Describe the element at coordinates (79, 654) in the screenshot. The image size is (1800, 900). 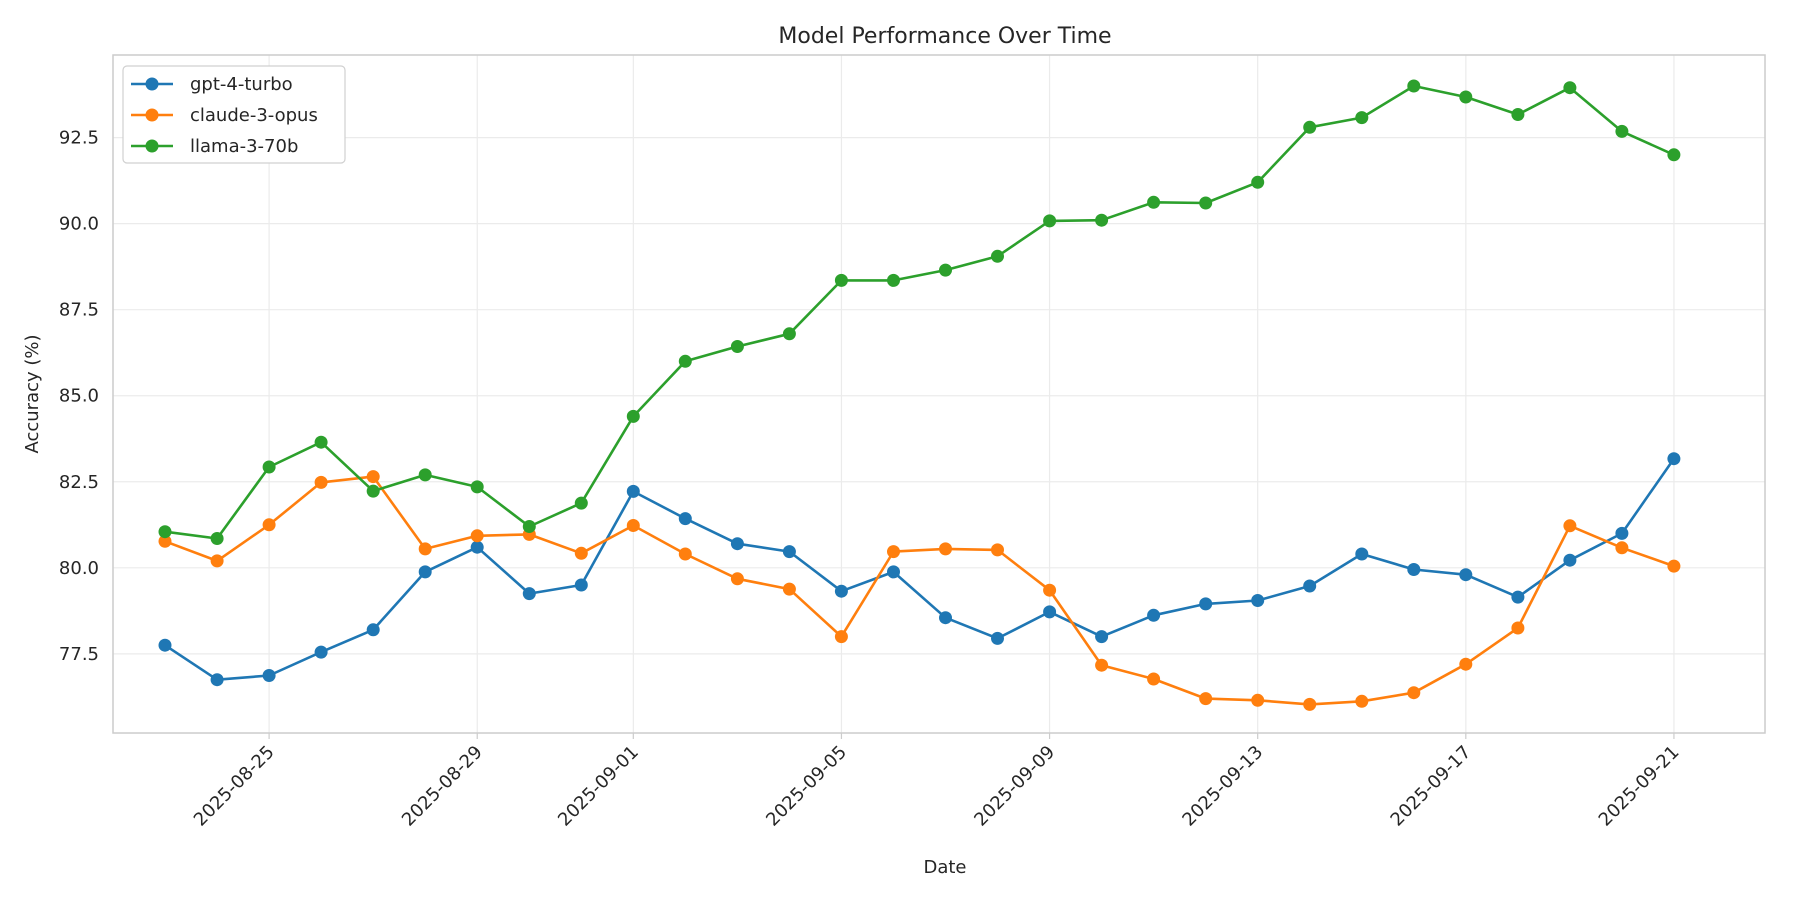
I see `y-tick-label: 77.5` at that location.